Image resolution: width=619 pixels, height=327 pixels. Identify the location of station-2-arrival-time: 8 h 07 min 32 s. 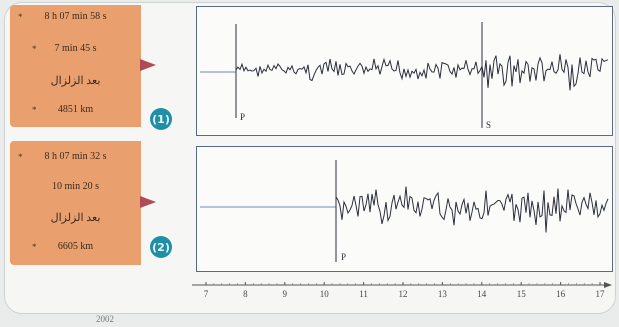
(75, 156).